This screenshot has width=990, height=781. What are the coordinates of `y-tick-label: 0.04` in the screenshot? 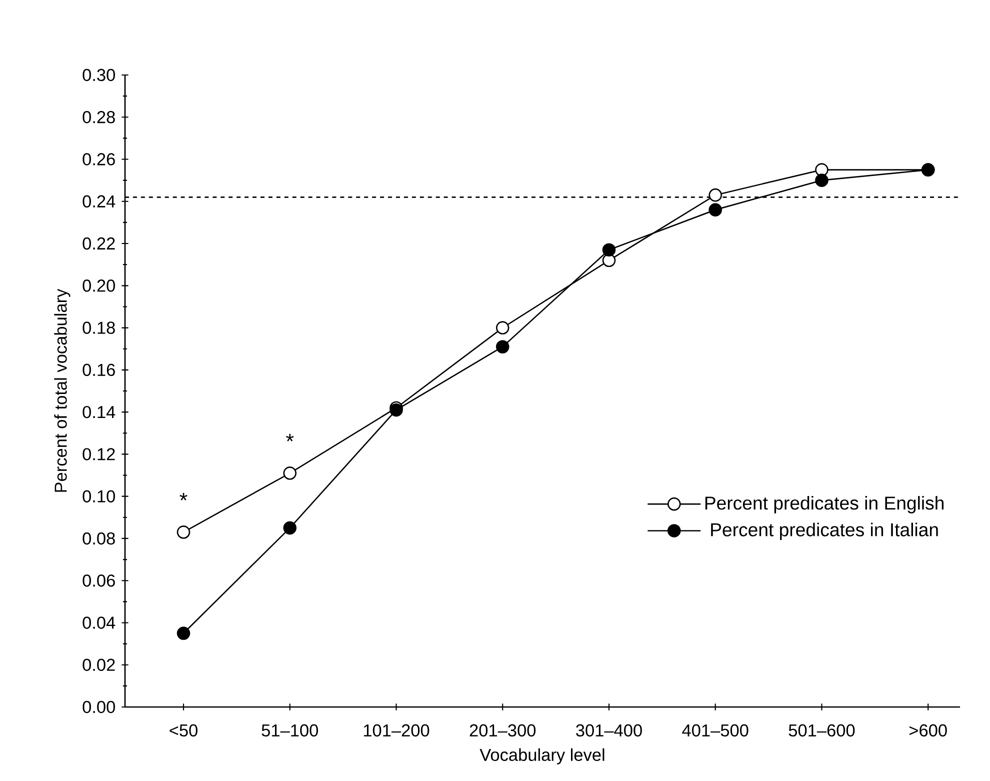 It's located at (99, 622).